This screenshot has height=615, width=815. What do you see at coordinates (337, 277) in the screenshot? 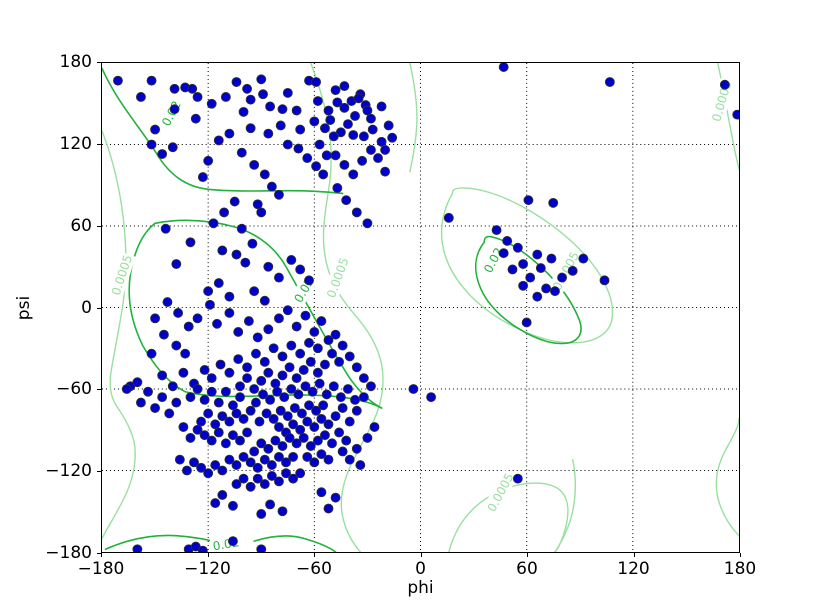
I see `contour-label-backdrop` at bounding box center [337, 277].